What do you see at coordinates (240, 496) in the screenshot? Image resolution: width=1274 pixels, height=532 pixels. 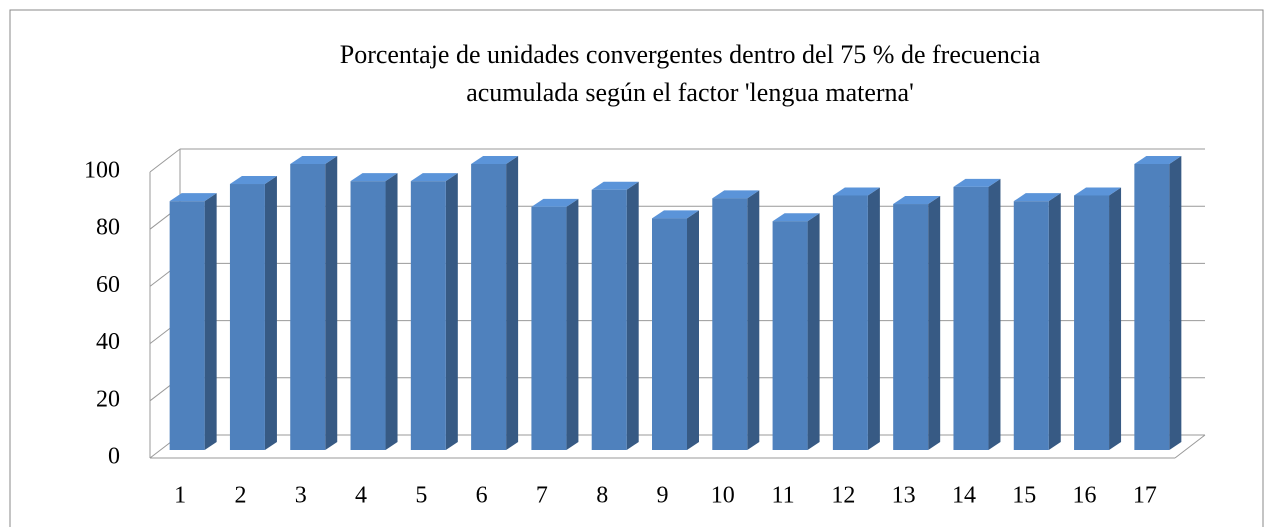 I see `x-tick-label: 2` at bounding box center [240, 496].